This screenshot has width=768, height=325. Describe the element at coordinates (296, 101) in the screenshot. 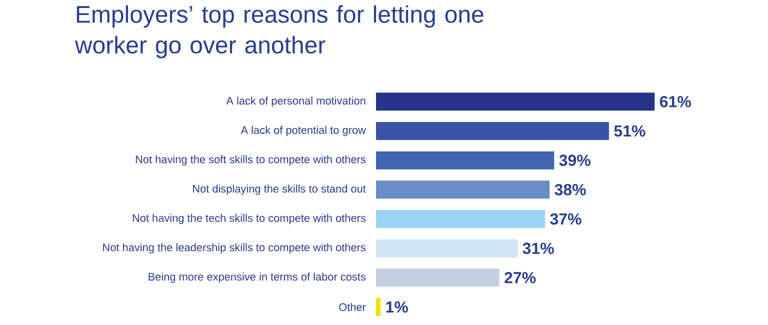

I see `y-tick-label: A lack of personal motivation` at that location.